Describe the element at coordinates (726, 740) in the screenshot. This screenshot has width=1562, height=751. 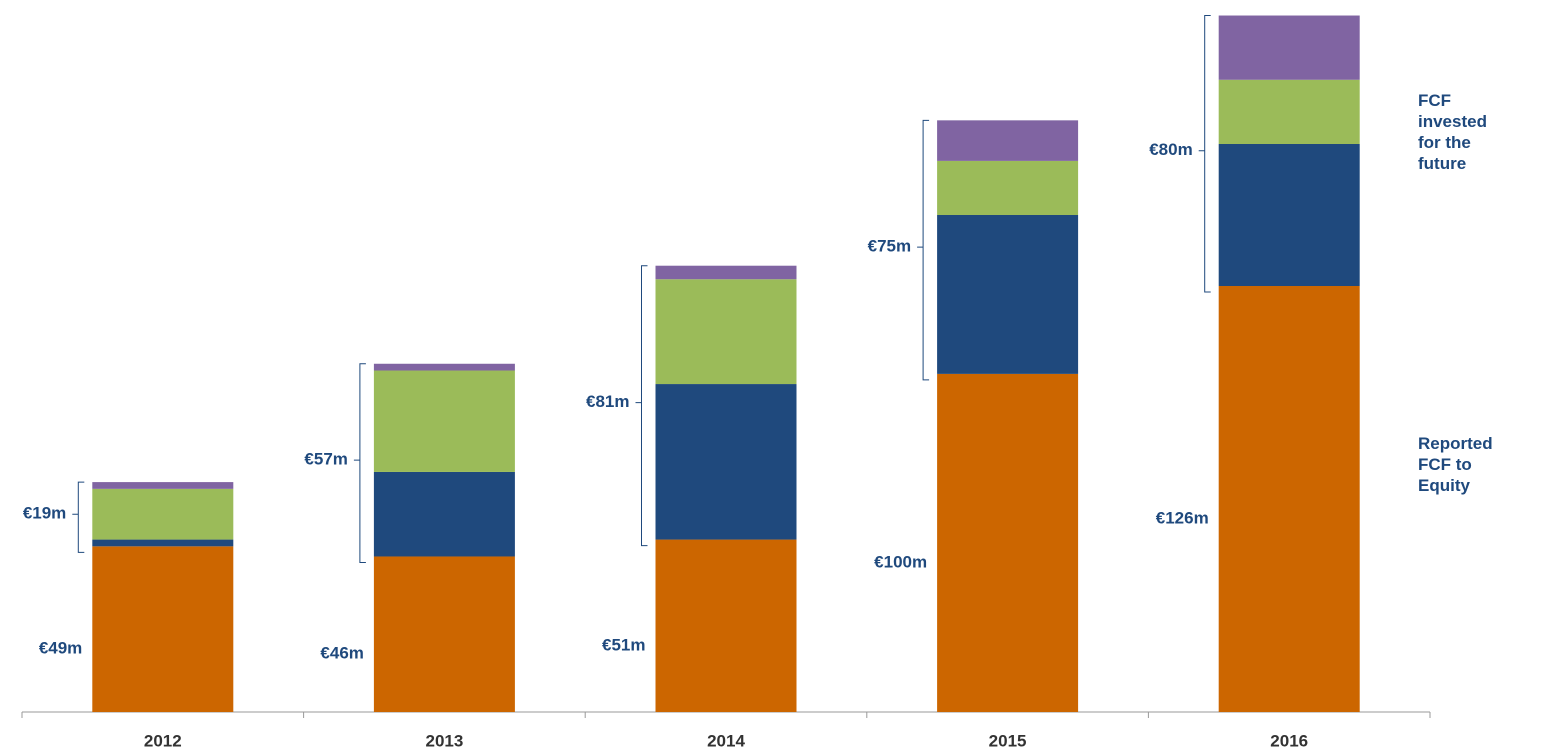
I see `x-tick-label: 2014` at that location.